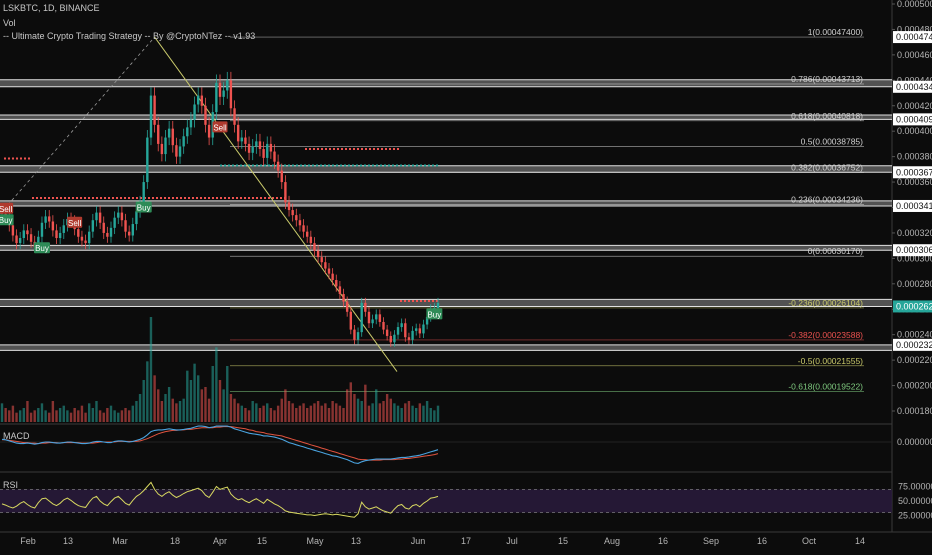 This screenshot has height=555, width=932. Describe the element at coordinates (120, 541) in the screenshot. I see `time-tick-label: Mar` at that location.